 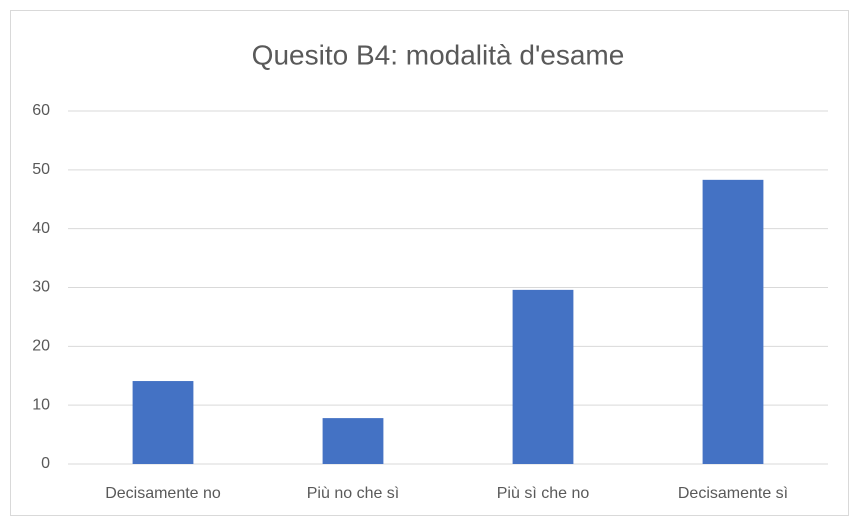 What do you see at coordinates (543, 493) in the screenshot?
I see `x-tick-label: Più sì che no` at bounding box center [543, 493].